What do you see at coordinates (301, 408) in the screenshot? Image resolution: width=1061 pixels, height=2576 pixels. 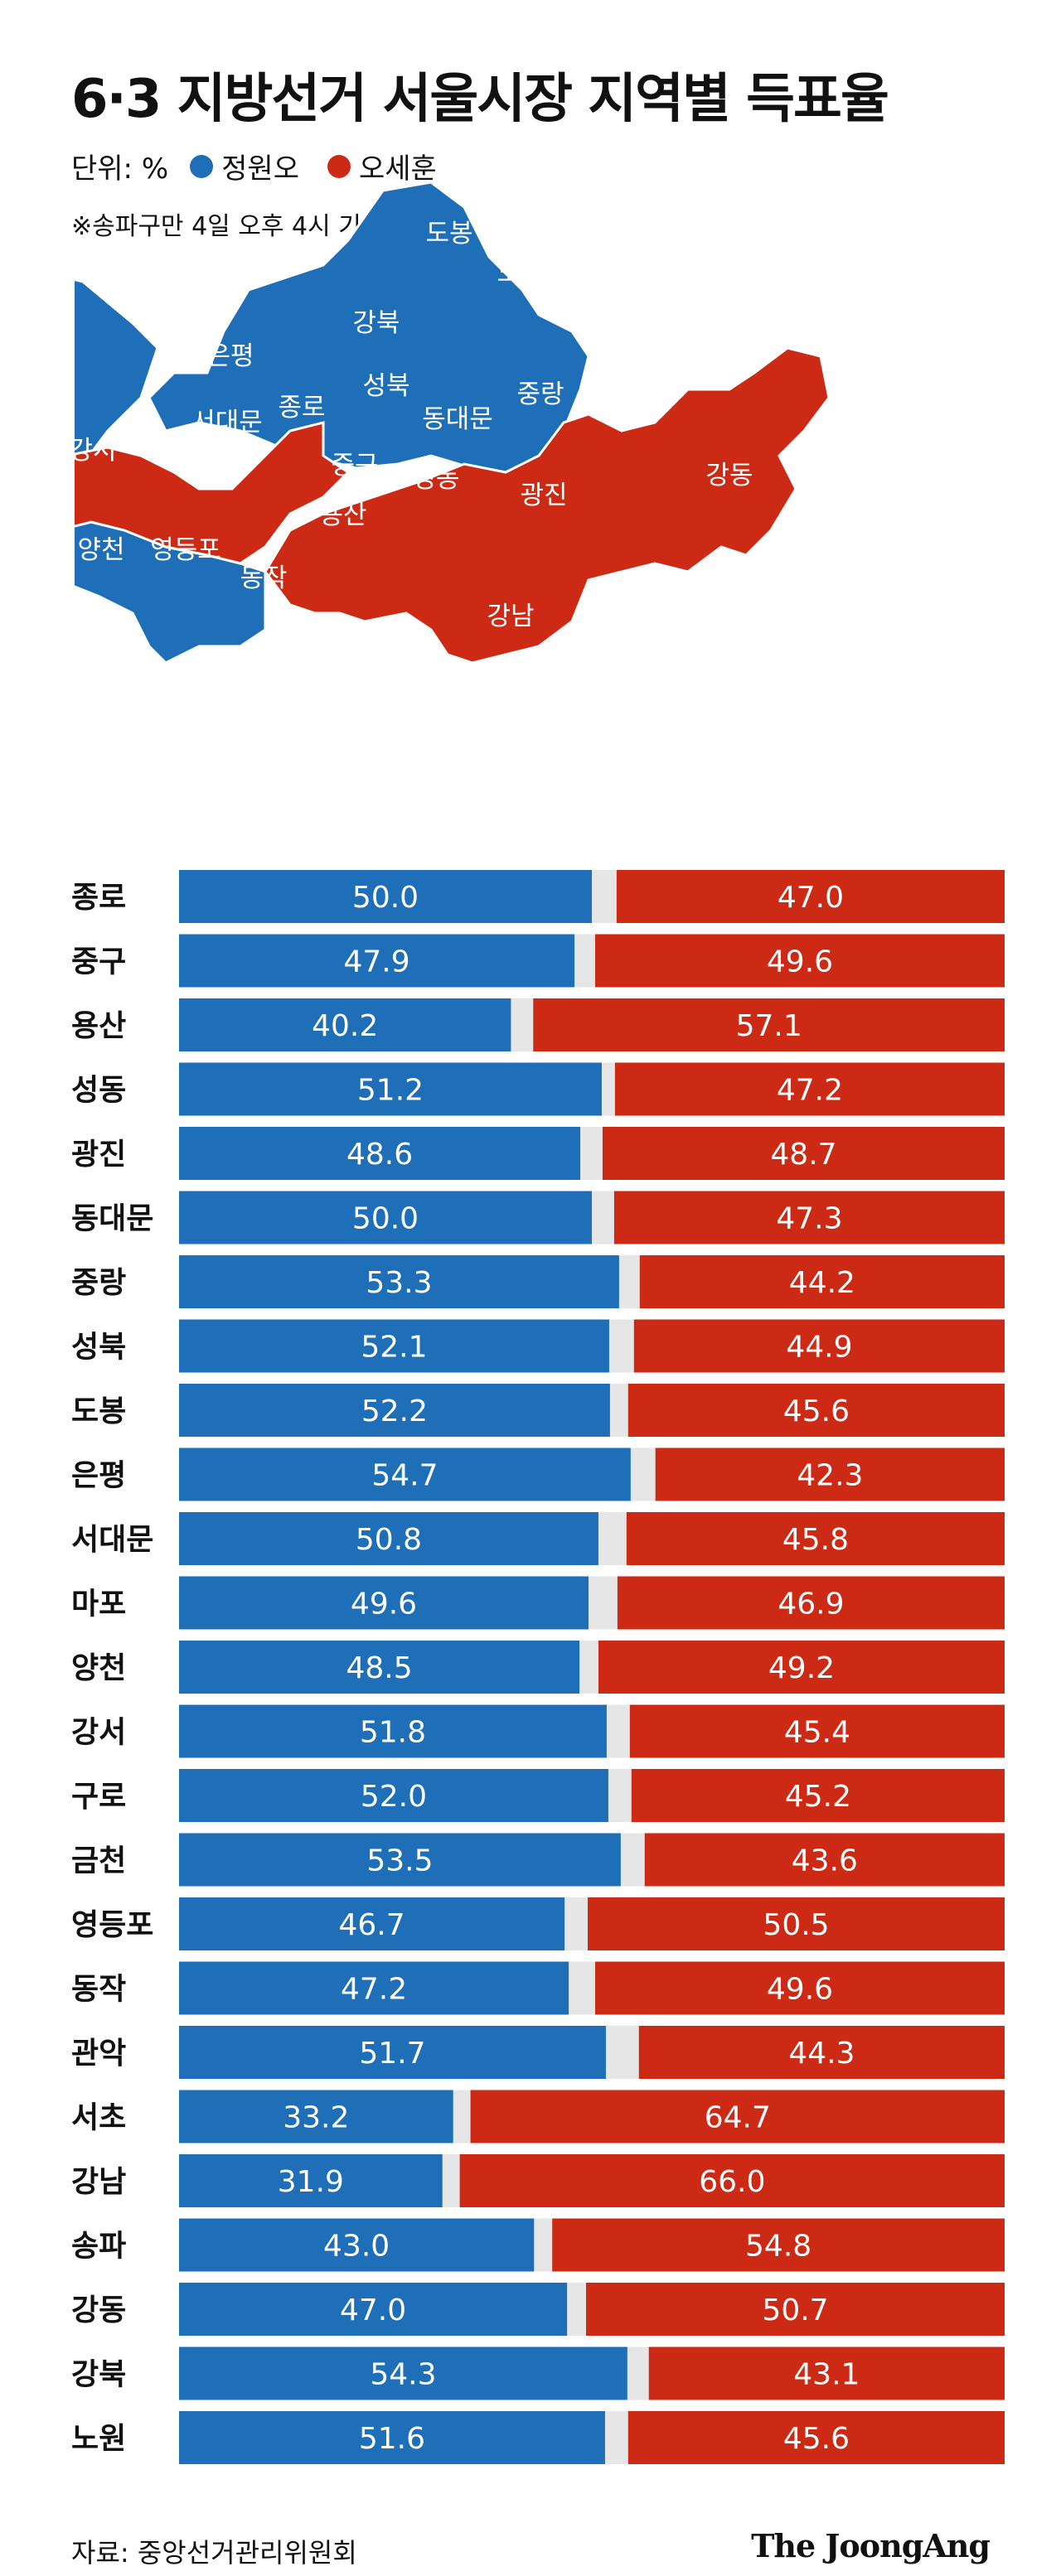 I see `map-label: 종로` at bounding box center [301, 408].